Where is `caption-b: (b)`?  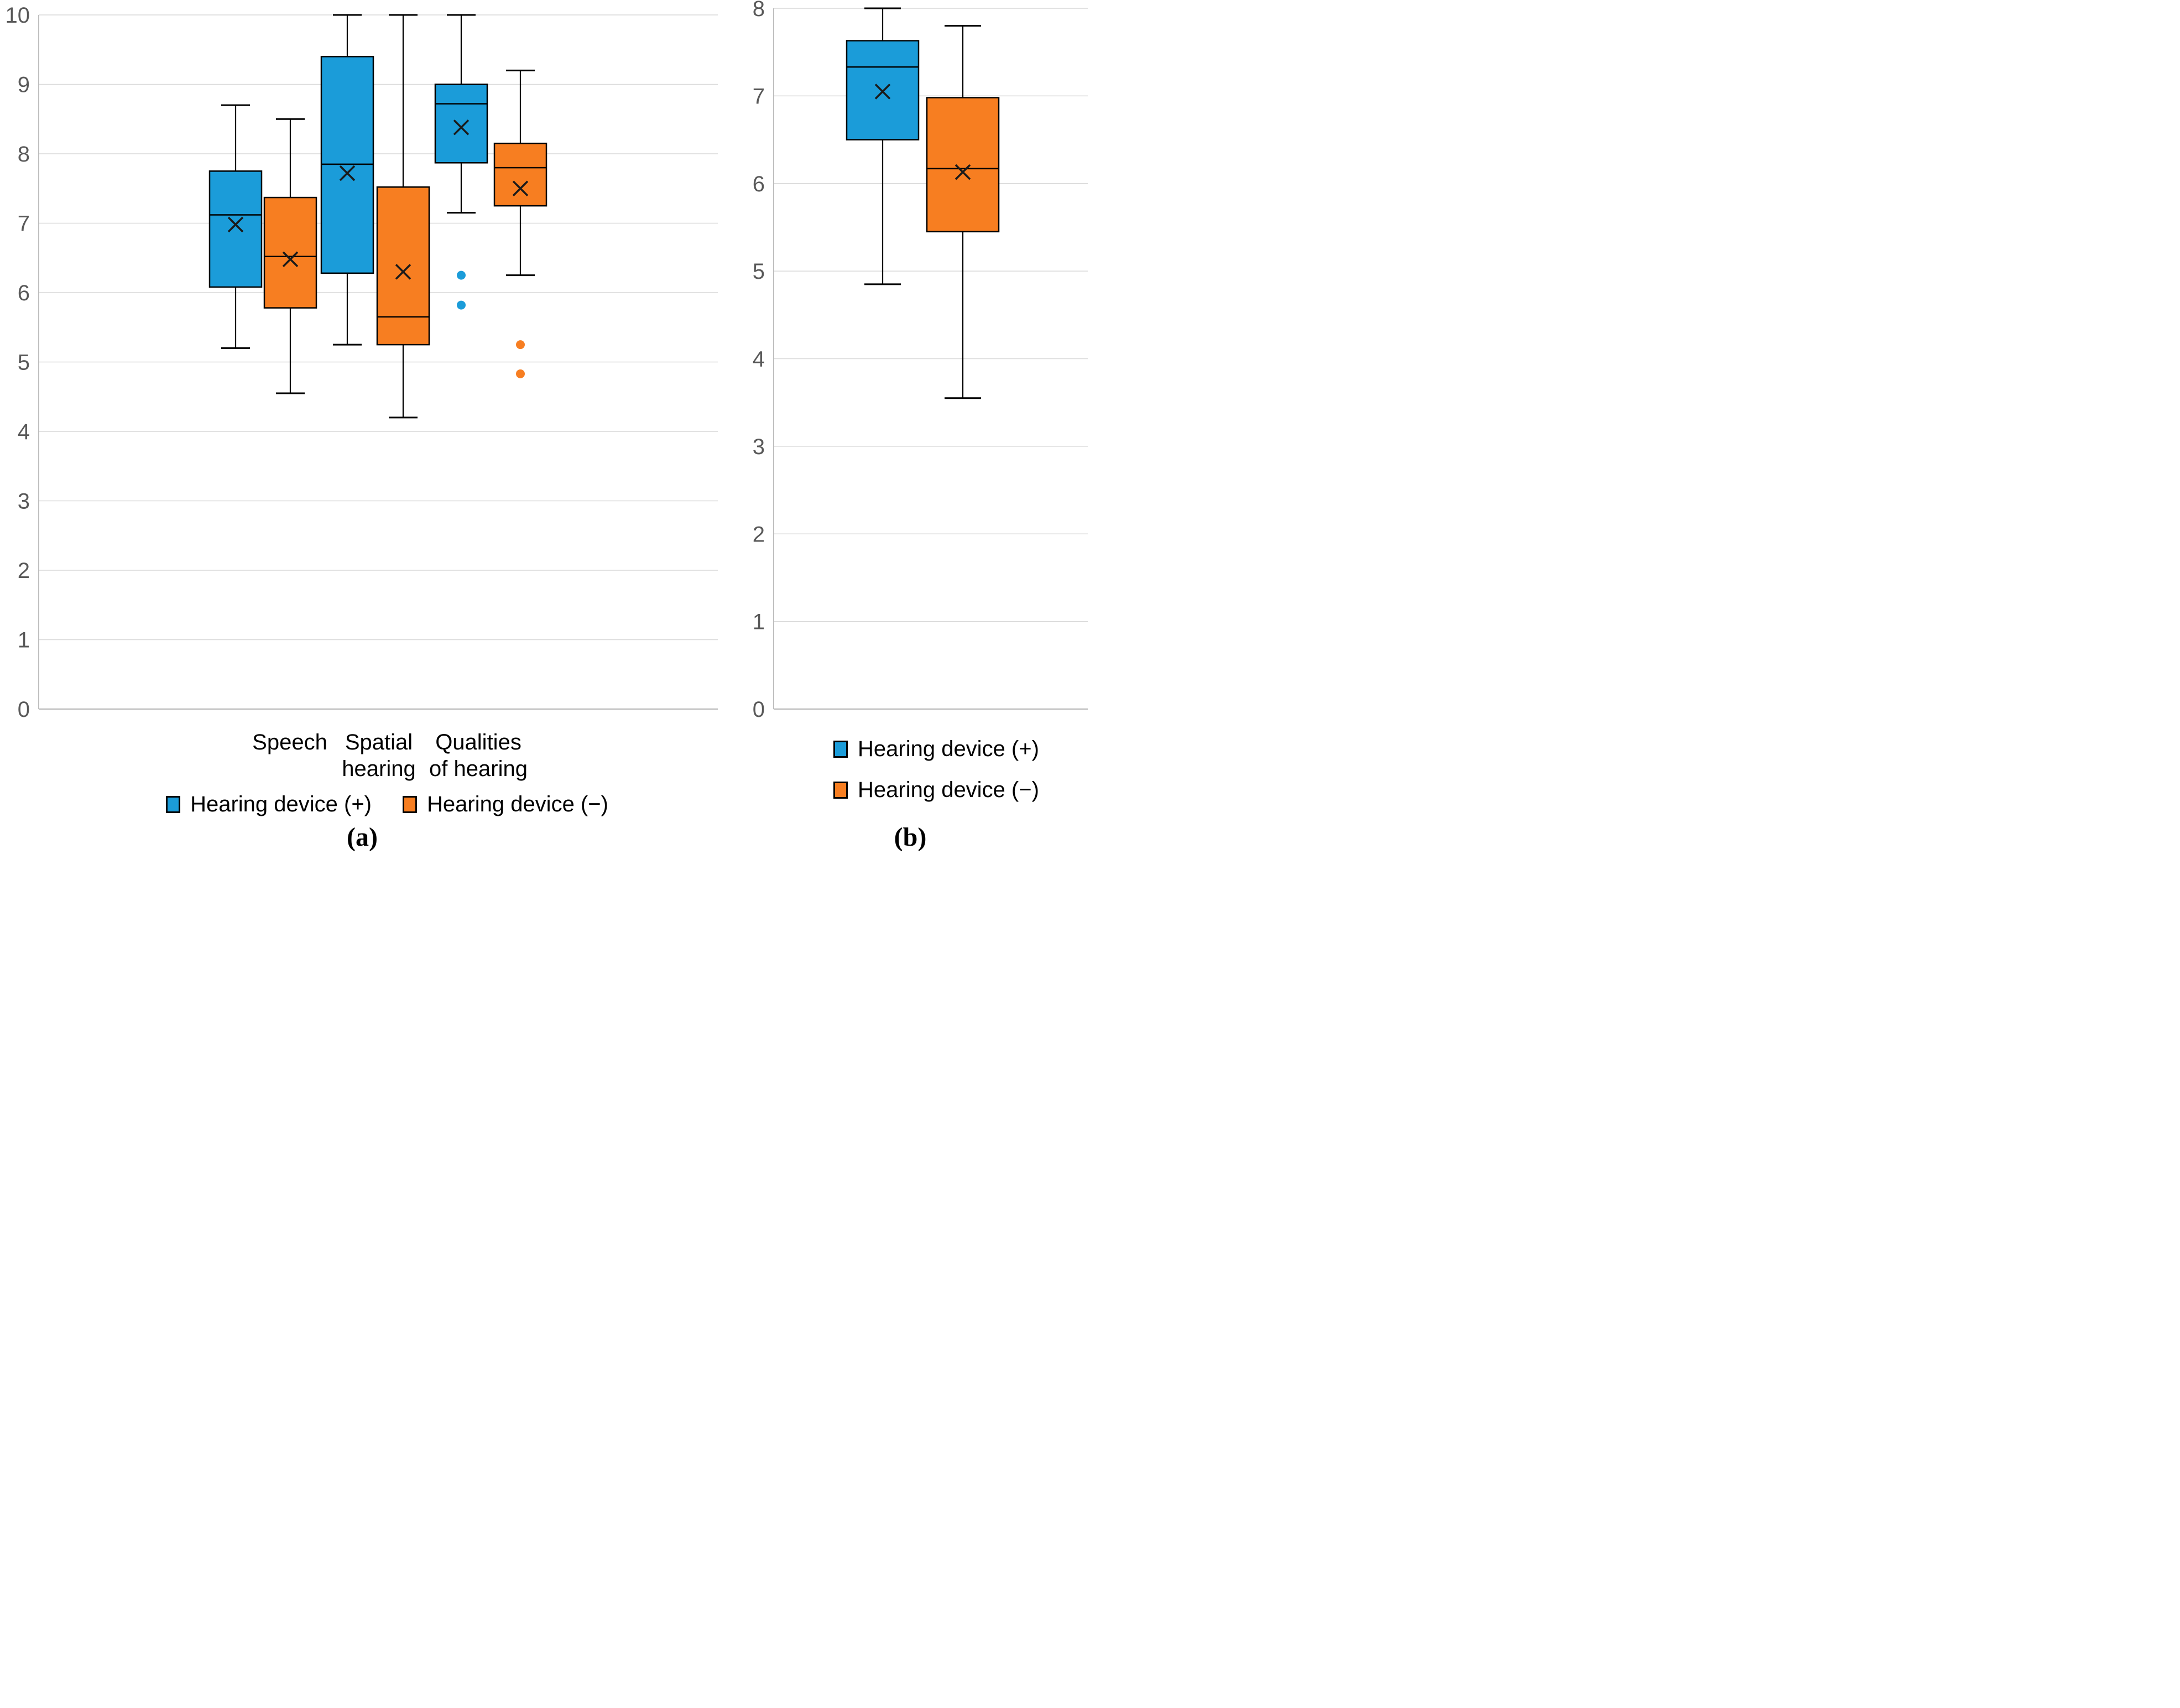 caption-b: (b) is located at coordinates (910, 837).